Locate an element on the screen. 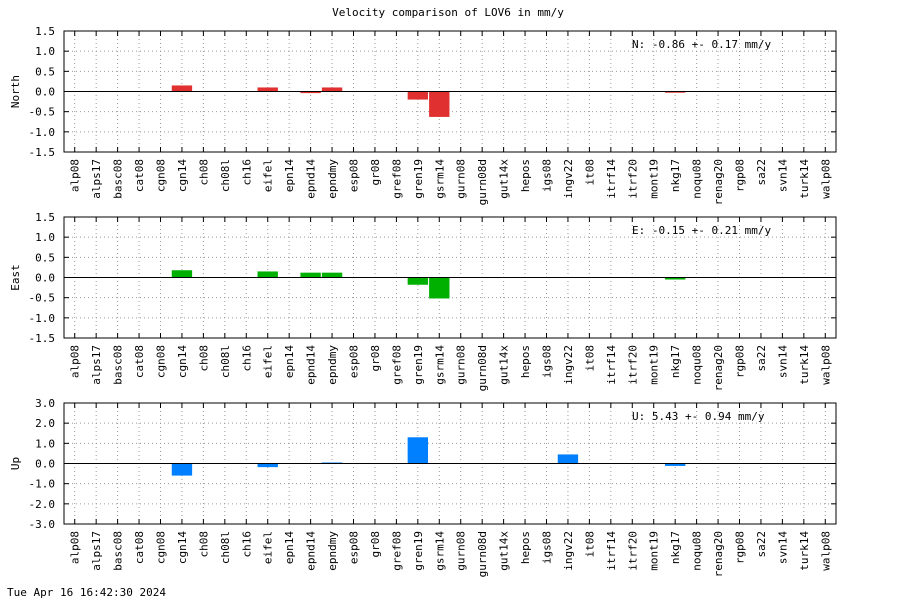 The width and height of the screenshot is (900, 600). x-tick-label: alps17 is located at coordinates (96, 551).